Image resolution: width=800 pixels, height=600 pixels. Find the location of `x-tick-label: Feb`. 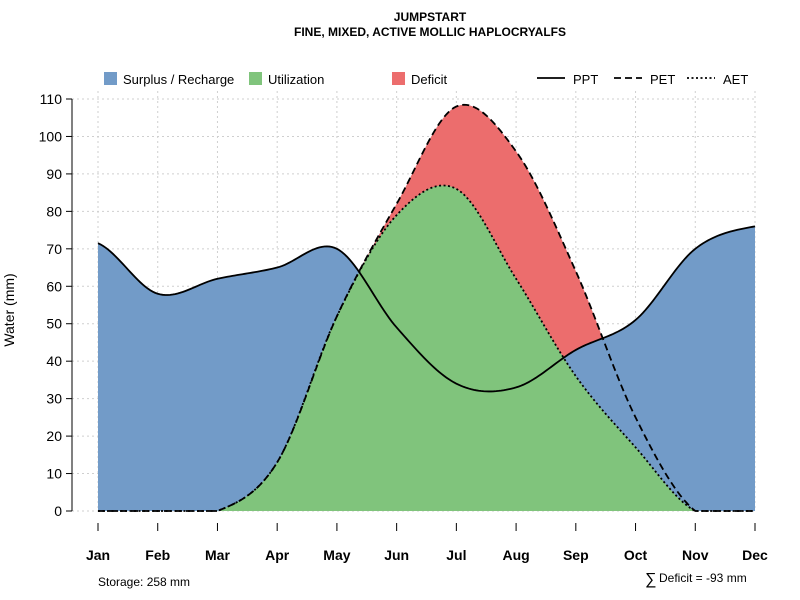

x-tick-label: Feb is located at coordinates (157, 555).